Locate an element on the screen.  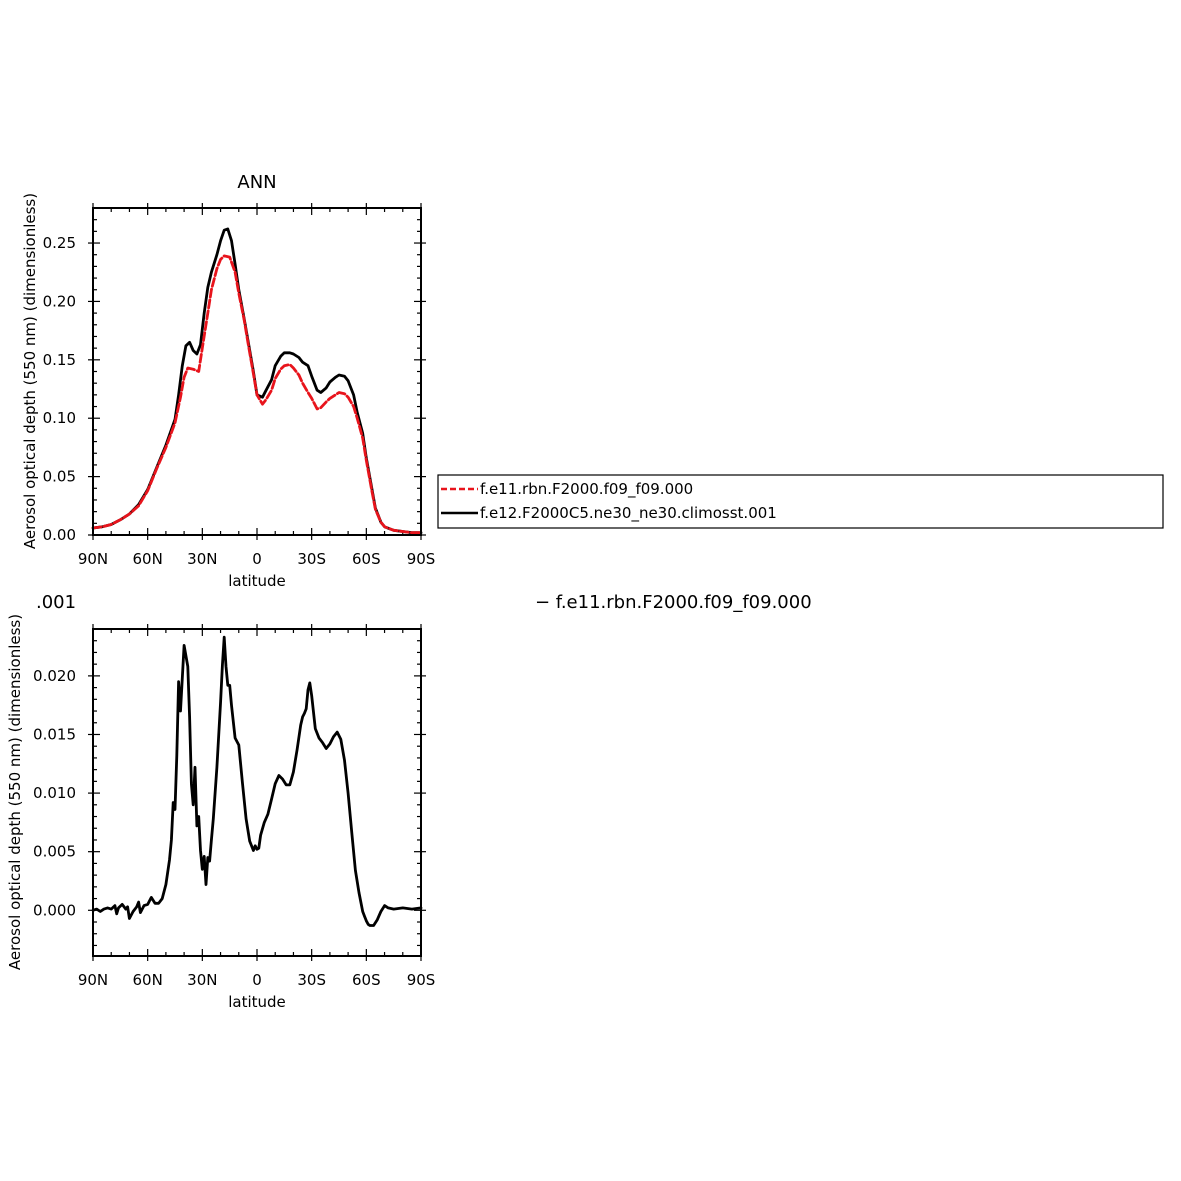
chart-title: ANN is located at coordinates (256, 182).